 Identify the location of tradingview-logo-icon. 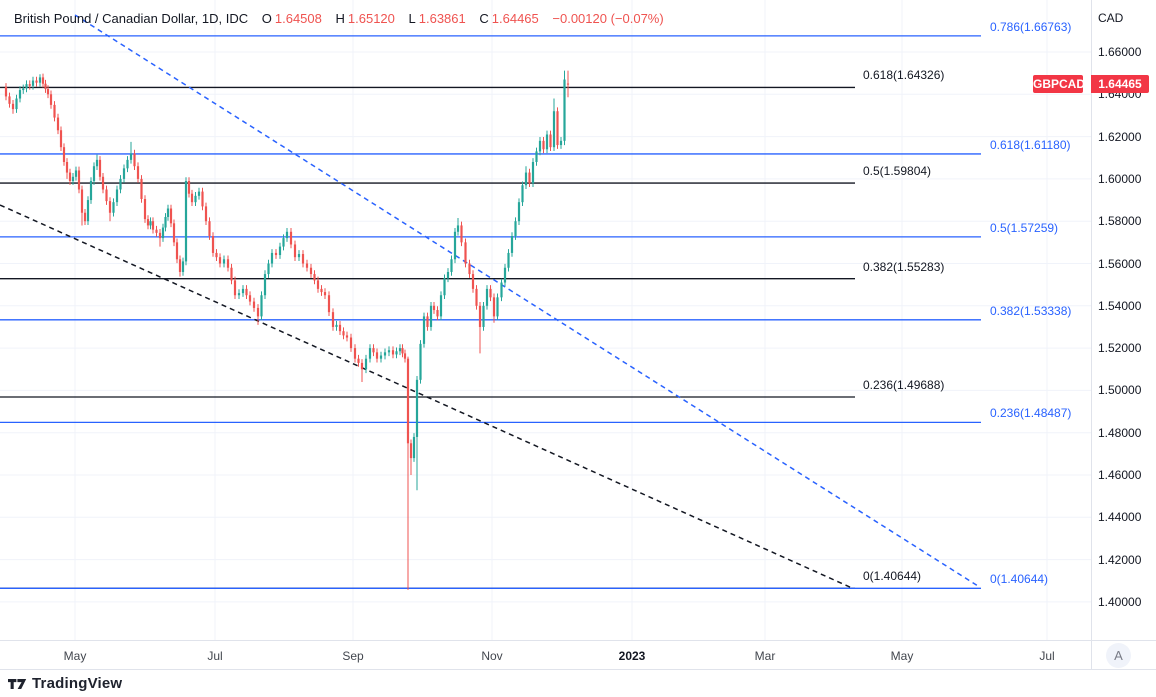
(17, 683).